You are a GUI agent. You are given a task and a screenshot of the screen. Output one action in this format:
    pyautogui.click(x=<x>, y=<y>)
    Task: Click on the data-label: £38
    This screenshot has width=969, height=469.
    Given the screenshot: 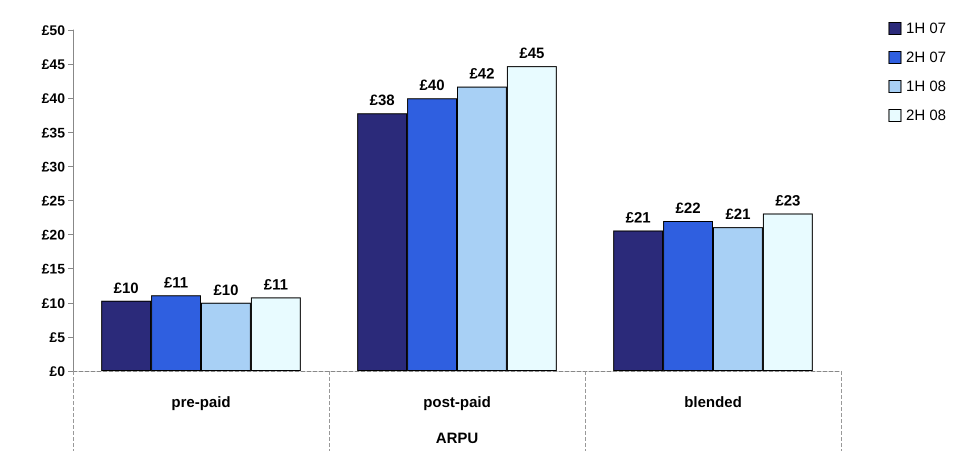 What is the action you would take?
    pyautogui.click(x=382, y=101)
    